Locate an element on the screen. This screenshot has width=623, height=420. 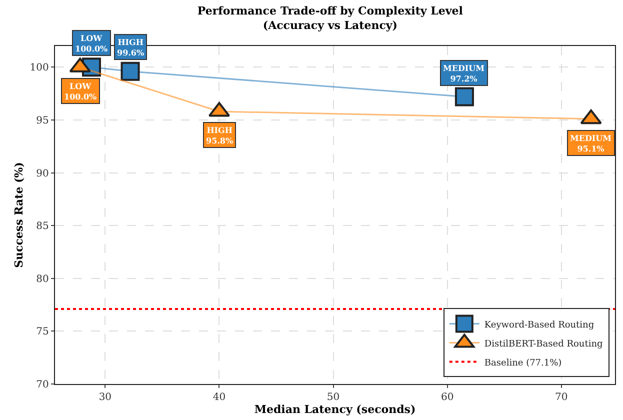
x-tick-label: 30 is located at coordinates (105, 398).